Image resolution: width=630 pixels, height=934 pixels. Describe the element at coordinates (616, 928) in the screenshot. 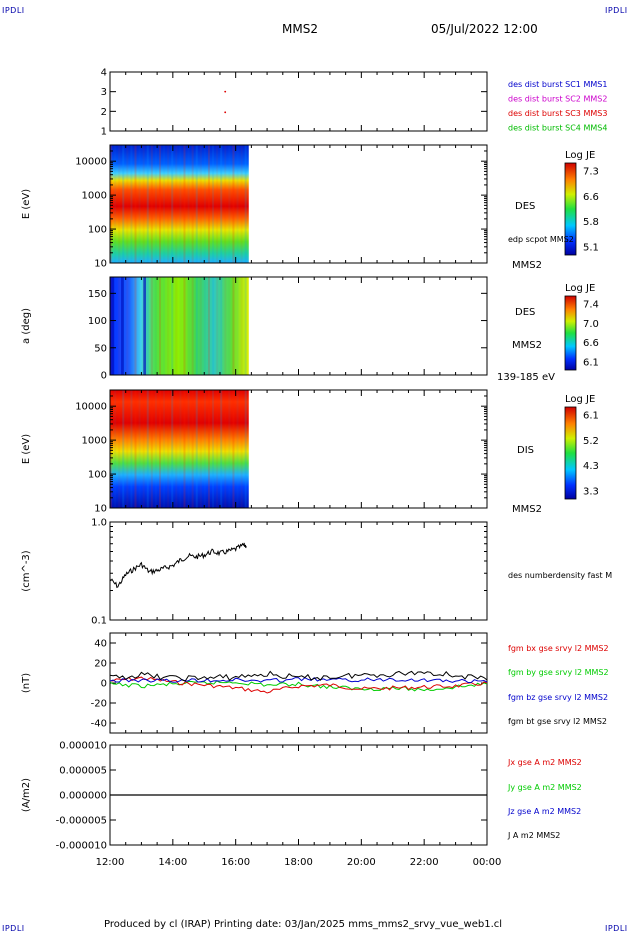

I see `logo-bottom-right: IPDLI` at that location.